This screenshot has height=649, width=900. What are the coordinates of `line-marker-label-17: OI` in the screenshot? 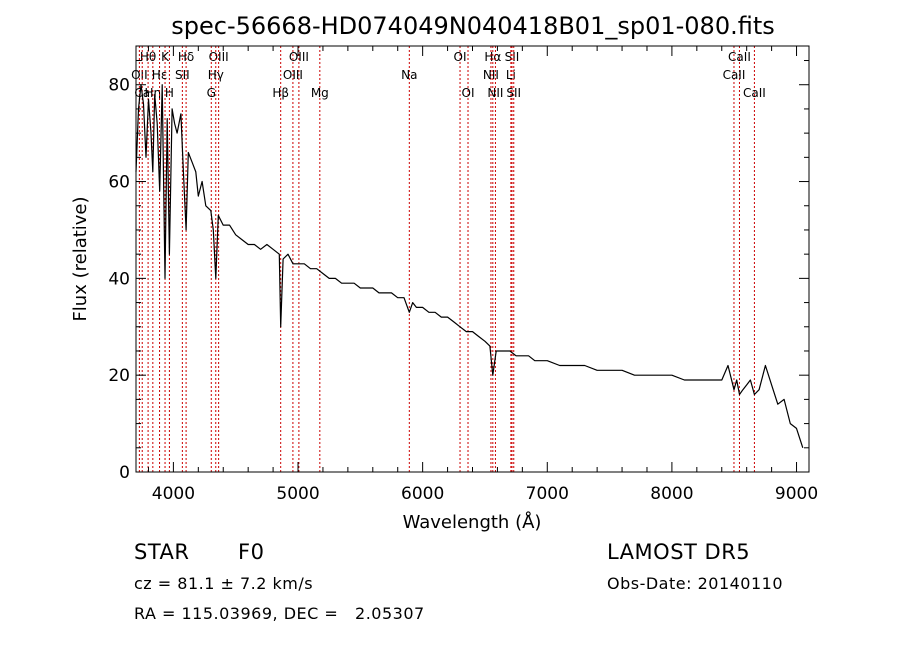 It's located at (460, 57).